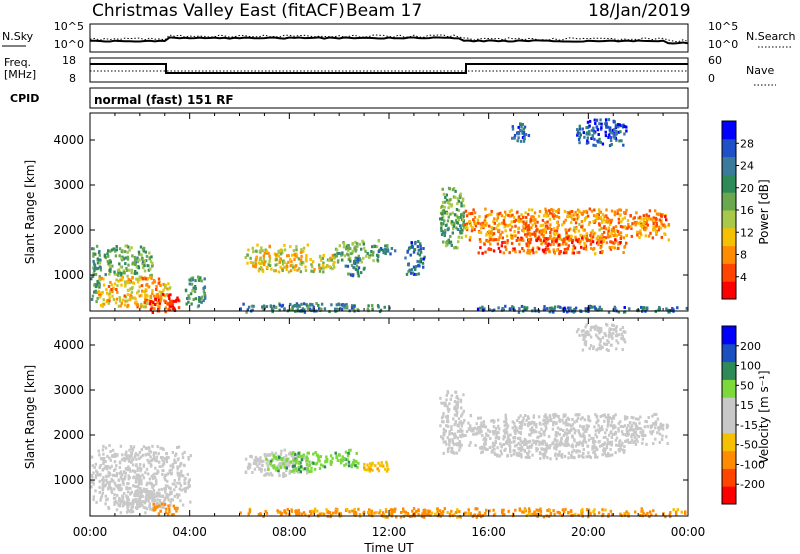 The height and width of the screenshot is (554, 800). I want to click on x-tick-label: 04:00, so click(189, 532).